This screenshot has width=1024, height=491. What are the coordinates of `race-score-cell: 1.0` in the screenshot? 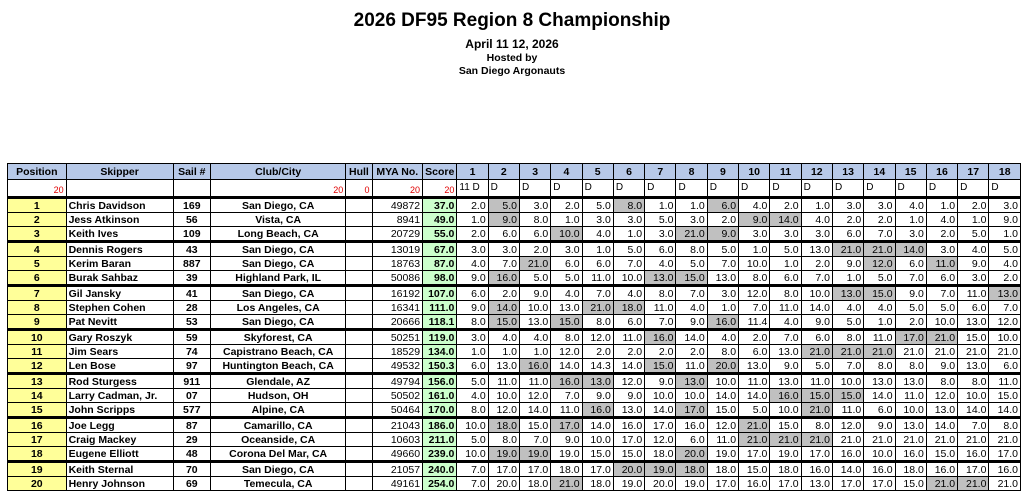 It's located at (1004, 234).